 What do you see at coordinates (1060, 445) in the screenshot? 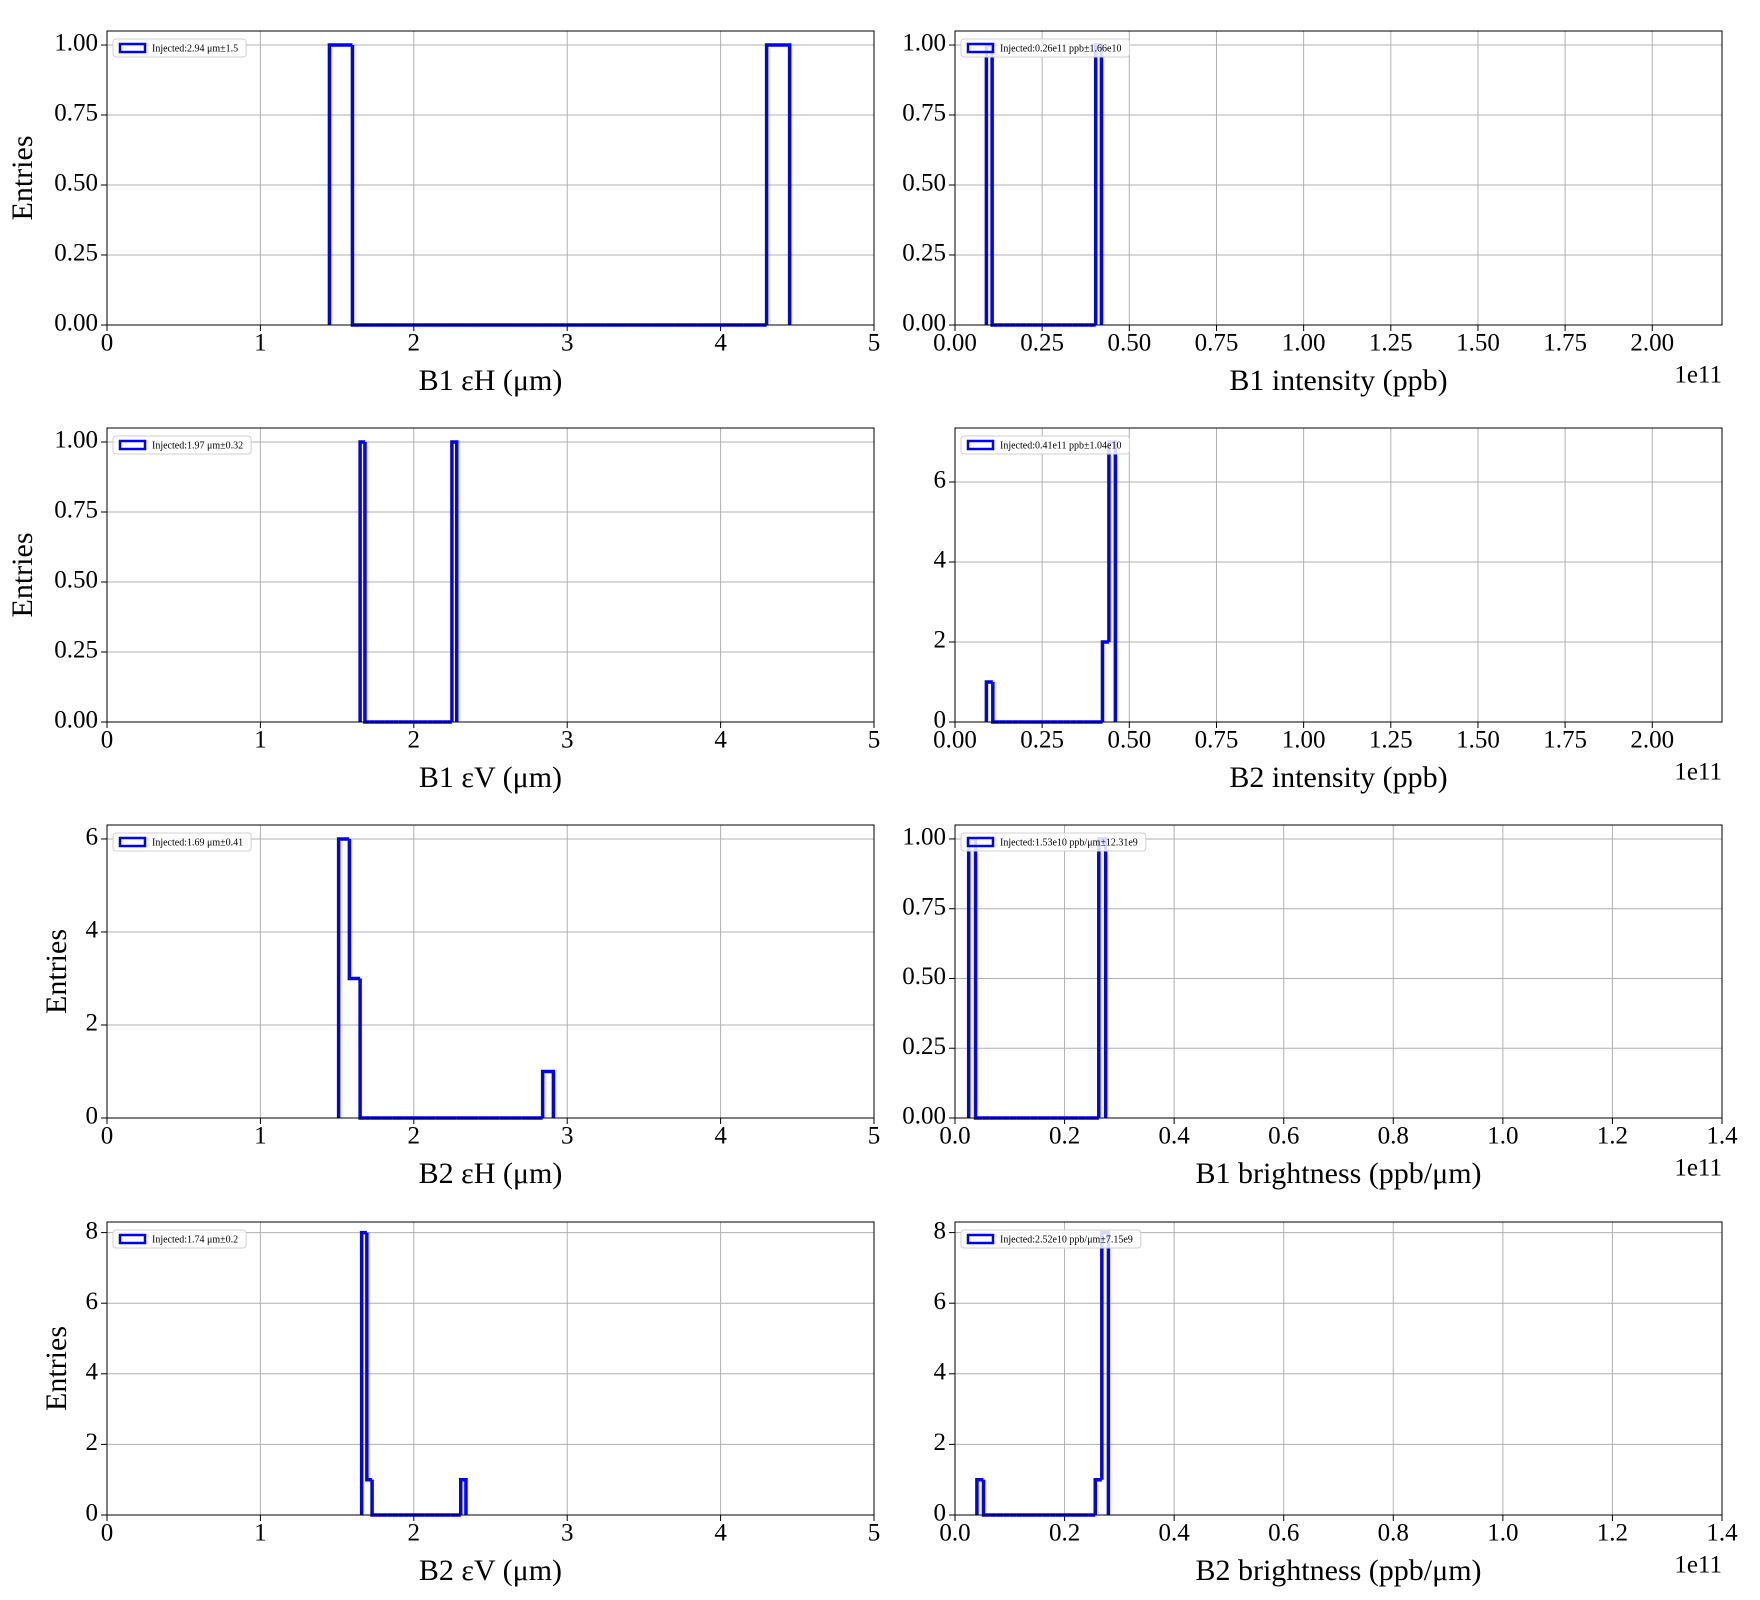
I see `legend-label: Injected:0.41e11 ppb±1.04e10` at bounding box center [1060, 445].